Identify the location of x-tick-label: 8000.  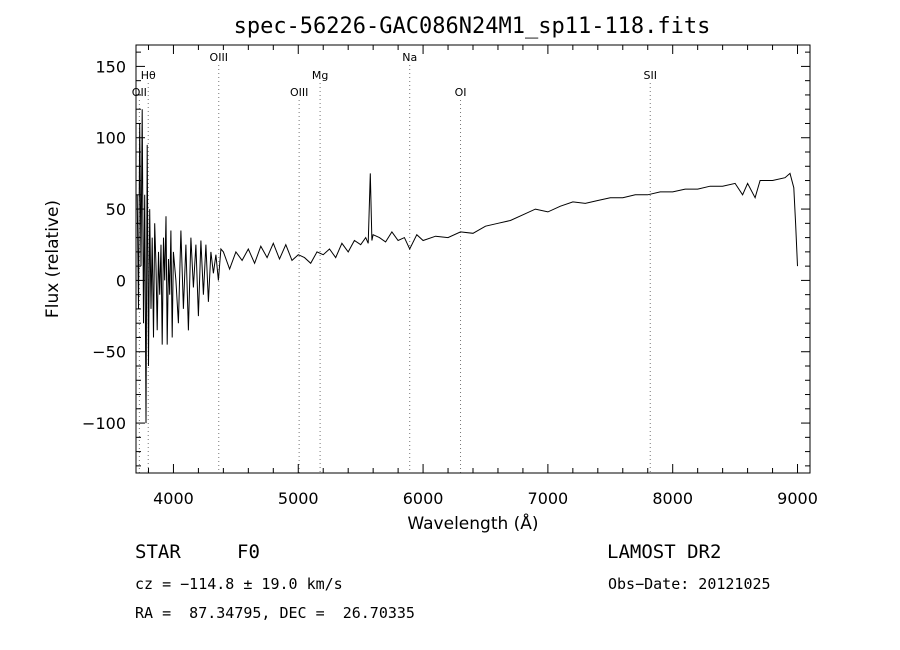
(672, 498).